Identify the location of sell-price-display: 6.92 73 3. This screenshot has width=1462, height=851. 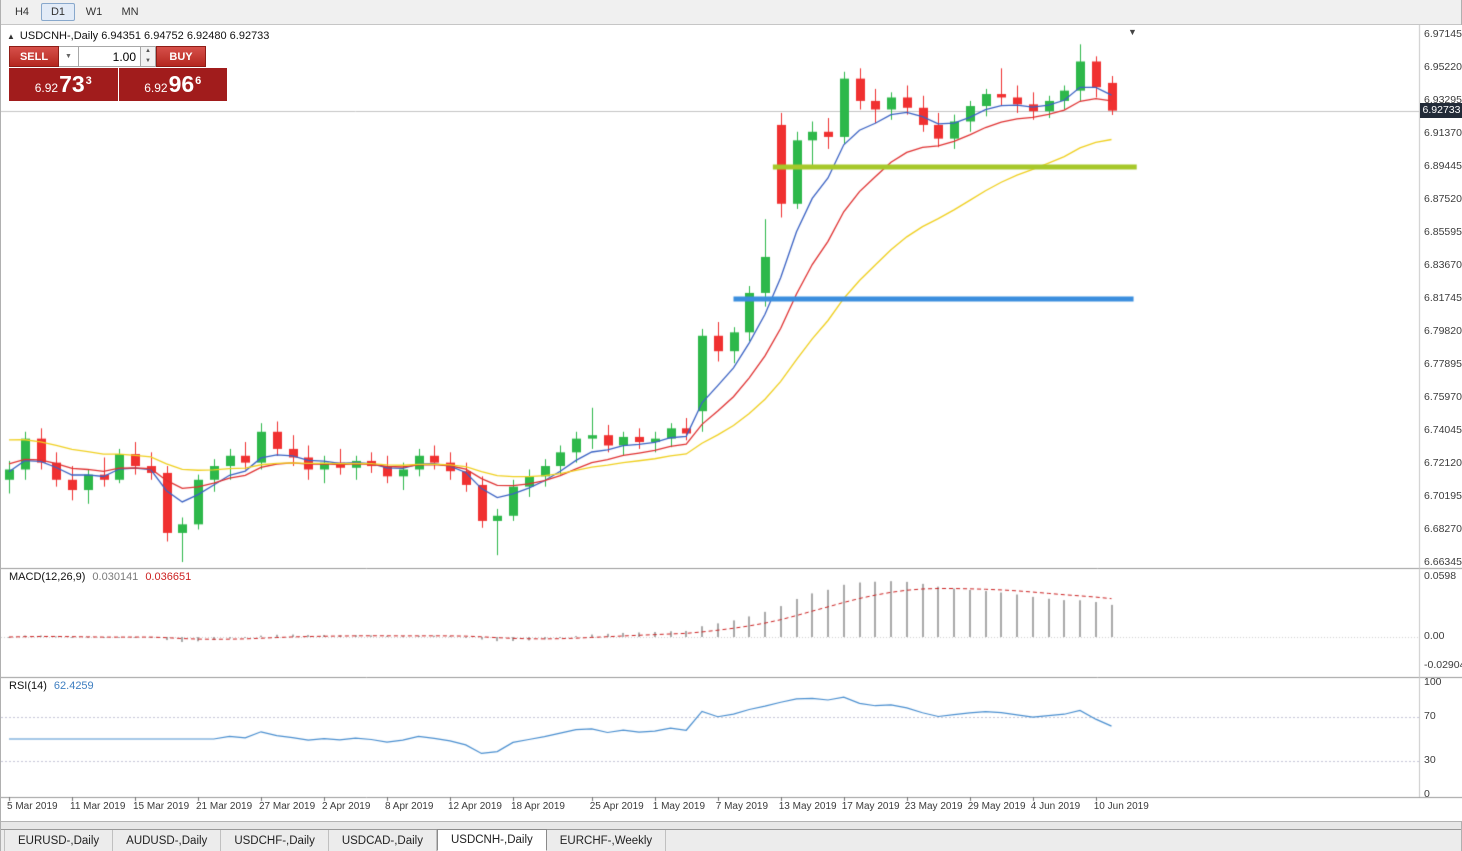
(63, 84).